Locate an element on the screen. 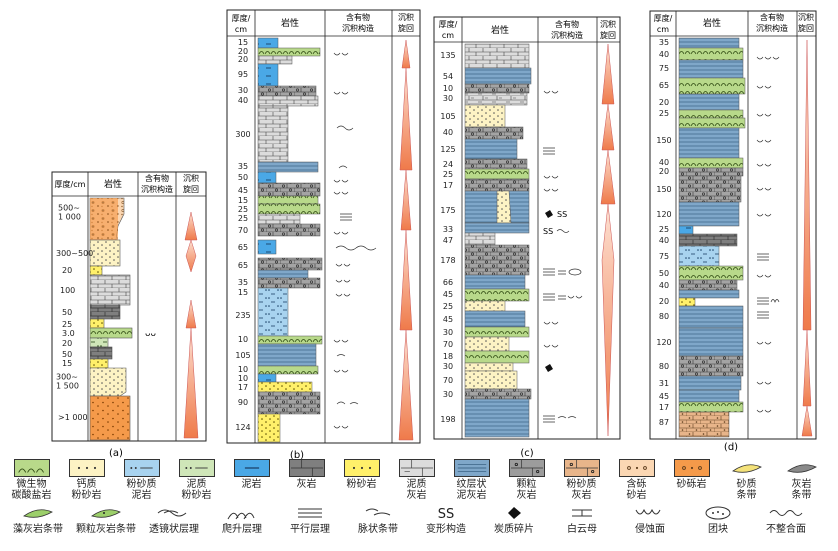  thickness-label: 50 is located at coordinates (67, 312).